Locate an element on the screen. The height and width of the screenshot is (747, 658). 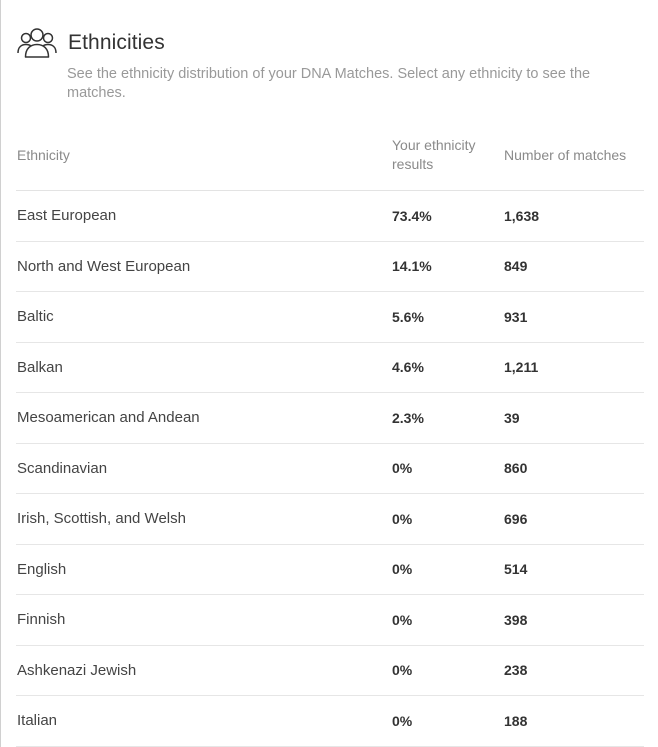
table-row: Finnish 0% 398 is located at coordinates (330, 620).